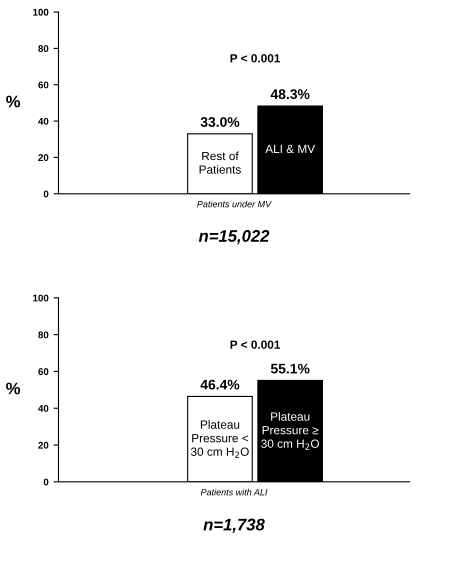  Describe the element at coordinates (220, 163) in the screenshot. I see `x-tick-label: Rest of Patients` at that location.